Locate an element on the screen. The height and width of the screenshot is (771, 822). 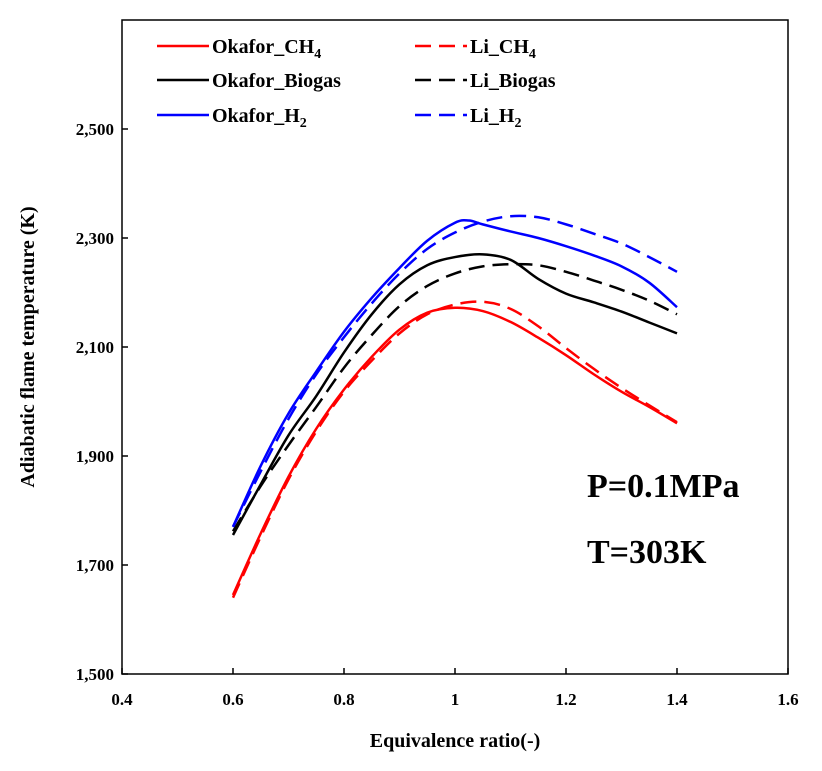
x-tick-label: 0.6 is located at coordinates (232, 699).